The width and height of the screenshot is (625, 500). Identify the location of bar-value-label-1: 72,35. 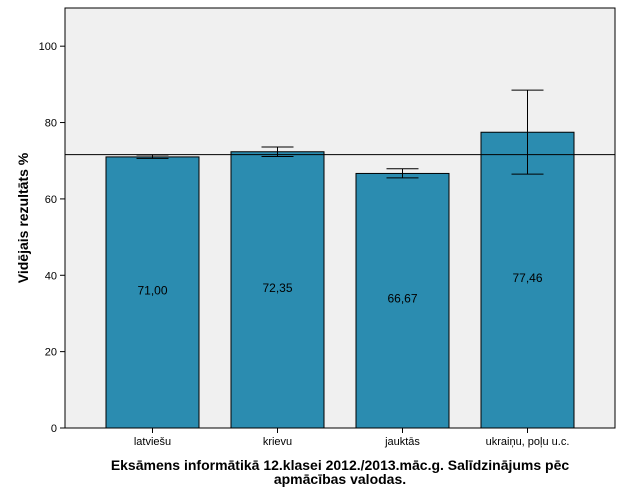
(277, 288).